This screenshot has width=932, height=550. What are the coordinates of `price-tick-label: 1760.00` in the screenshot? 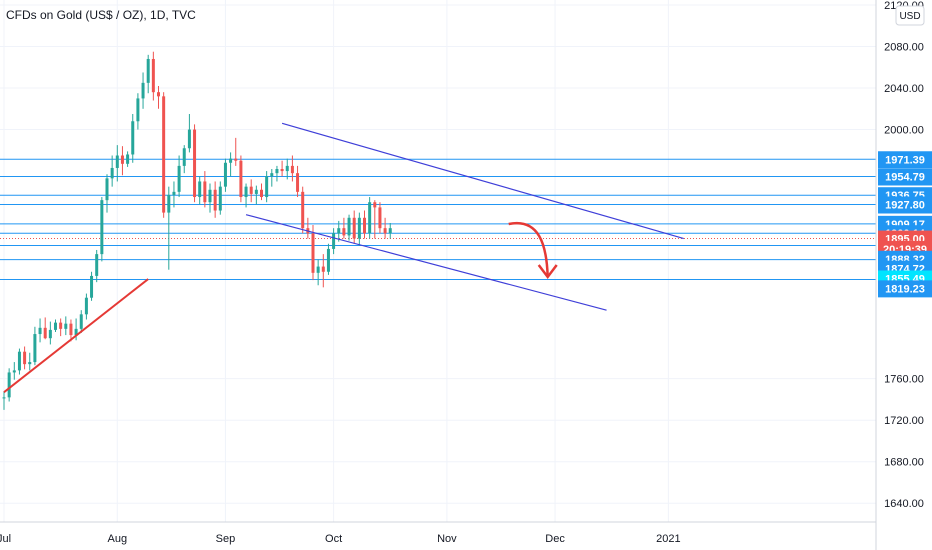 It's located at (904, 380).